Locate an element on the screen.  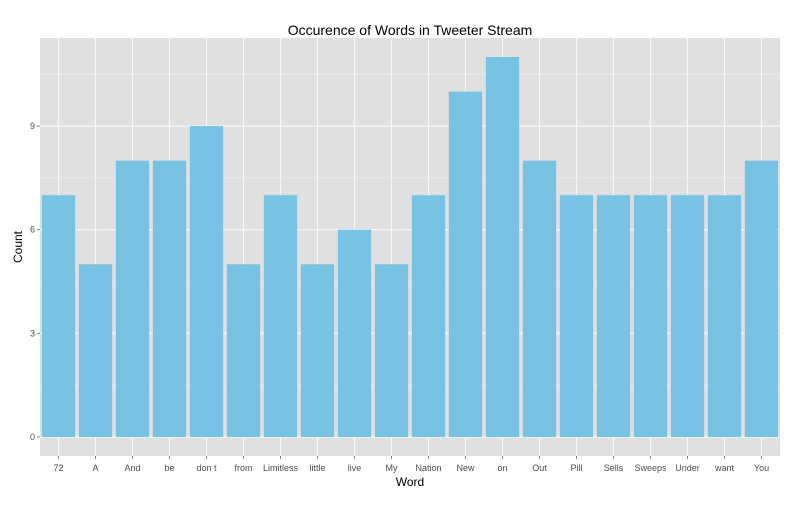
bar-a is located at coordinates (95, 350).